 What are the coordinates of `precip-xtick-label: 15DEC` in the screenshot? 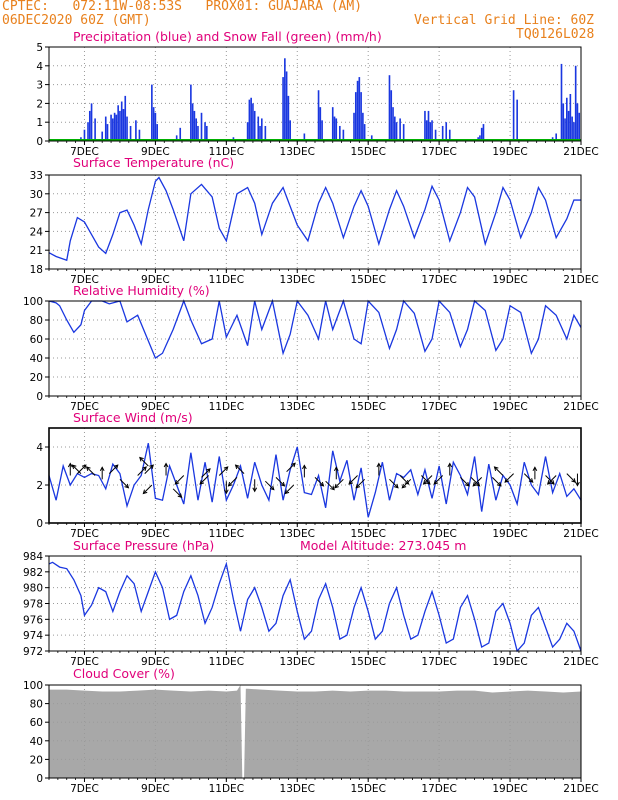 It's located at (367, 152).